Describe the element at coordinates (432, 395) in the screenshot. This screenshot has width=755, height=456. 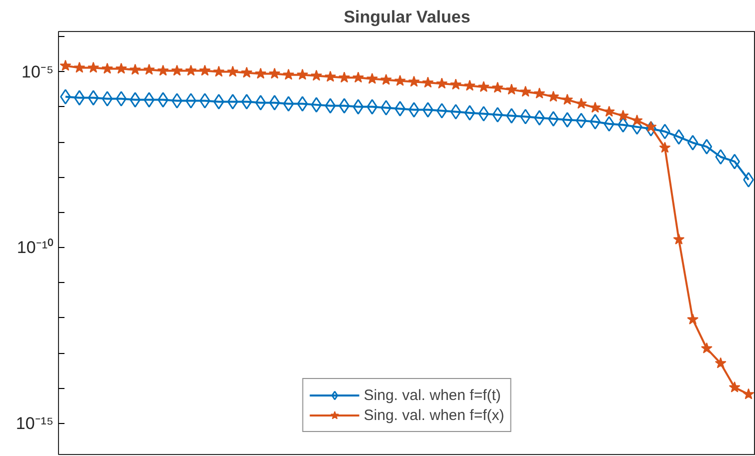
I see `legend-label: Sing. val. when f=f(t)` at that location.